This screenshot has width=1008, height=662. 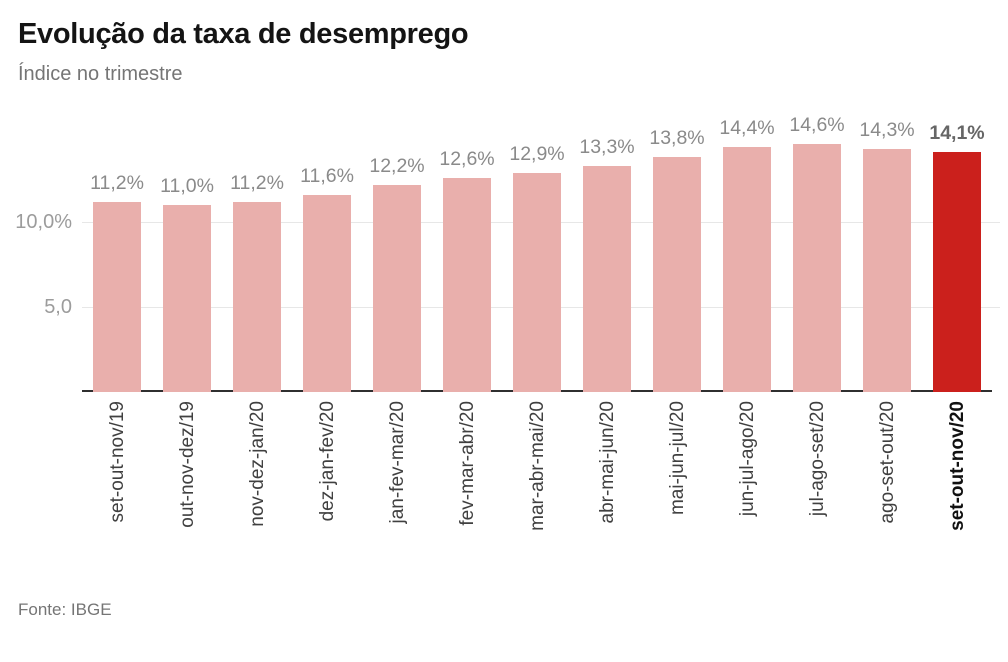 I want to click on x-axis-label-text: fev-mar-abr/20, so click(x=467, y=463).